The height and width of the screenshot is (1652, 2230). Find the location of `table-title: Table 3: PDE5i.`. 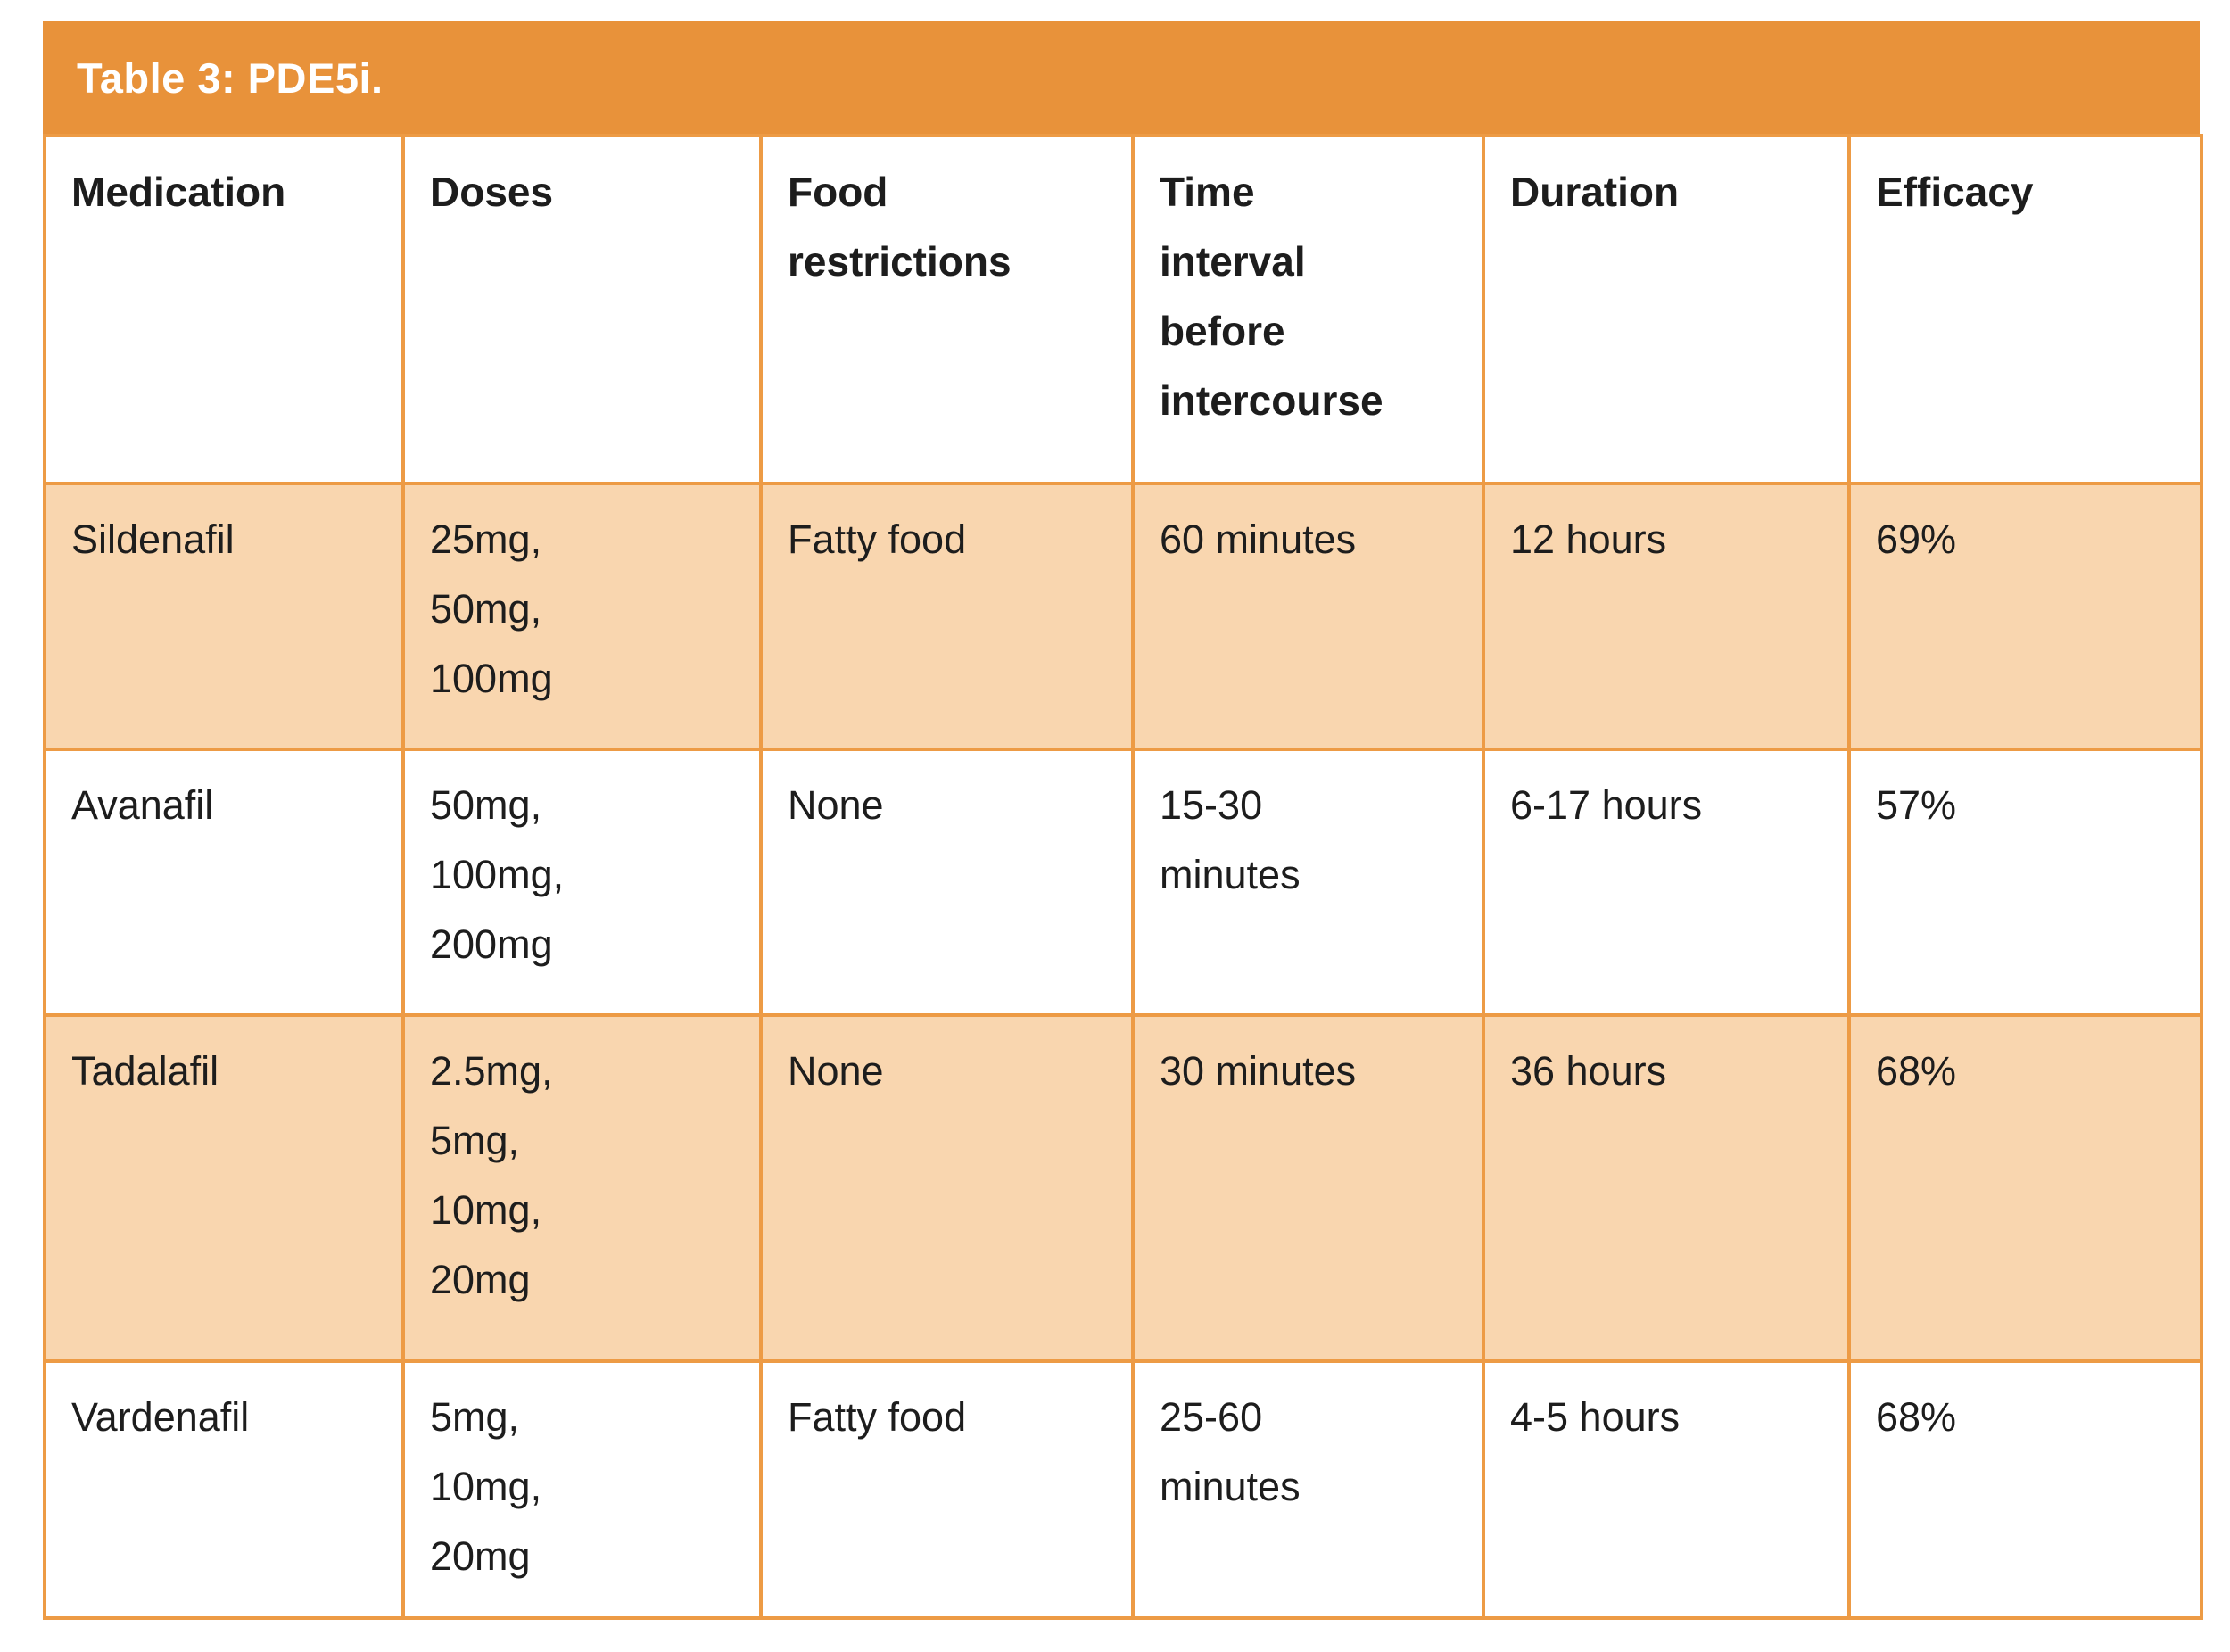

table-title: Table 3: PDE5i. is located at coordinates (230, 78).